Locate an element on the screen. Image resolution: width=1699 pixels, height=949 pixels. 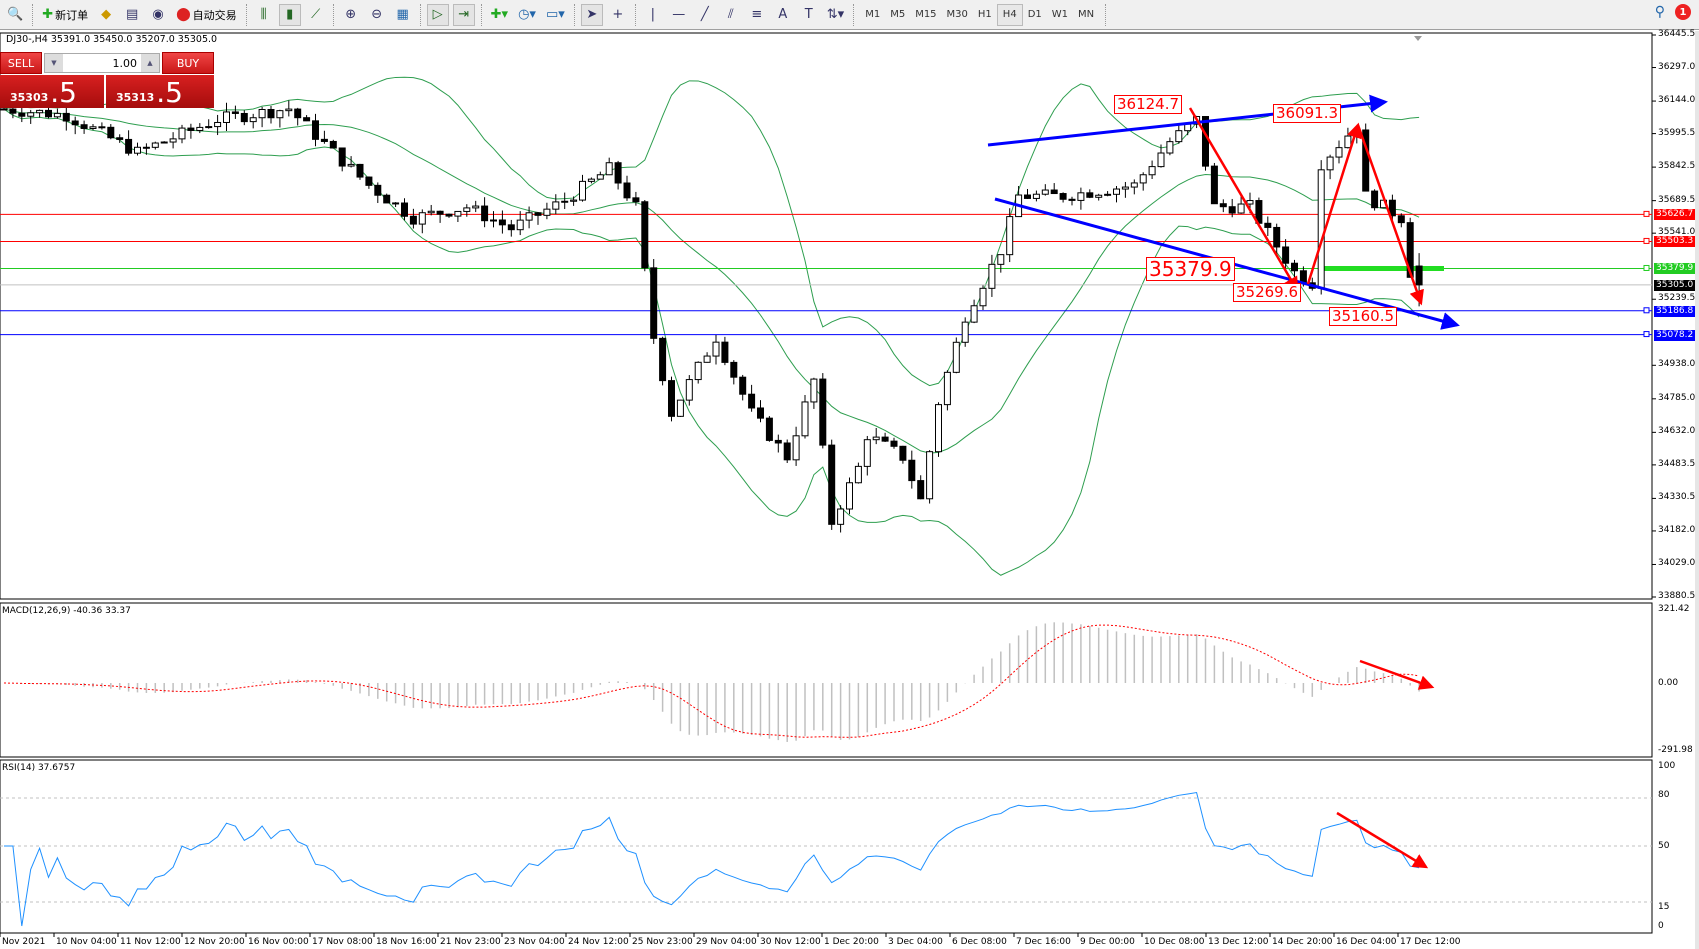
timeframe-m5: M5 is located at coordinates (898, 14).